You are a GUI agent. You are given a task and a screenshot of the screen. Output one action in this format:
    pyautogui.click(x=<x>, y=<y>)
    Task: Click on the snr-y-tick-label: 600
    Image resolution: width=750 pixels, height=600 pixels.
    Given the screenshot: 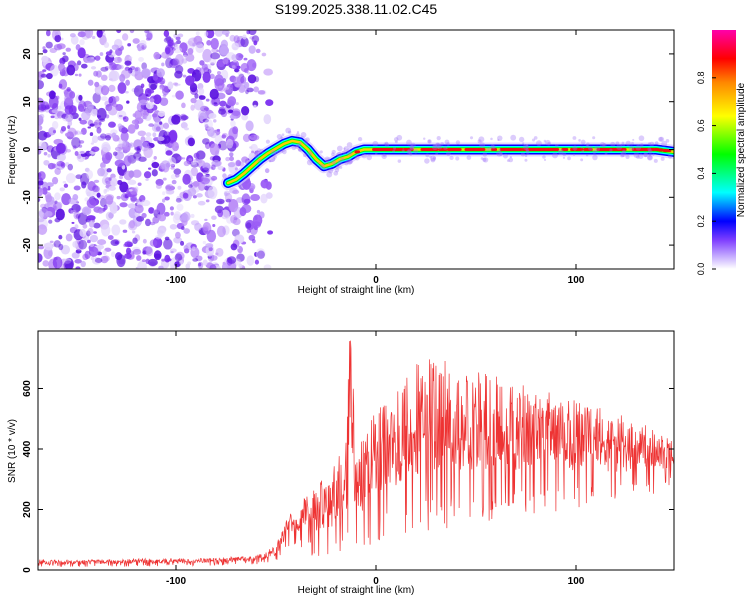 What is the action you would take?
    pyautogui.click(x=27, y=388)
    